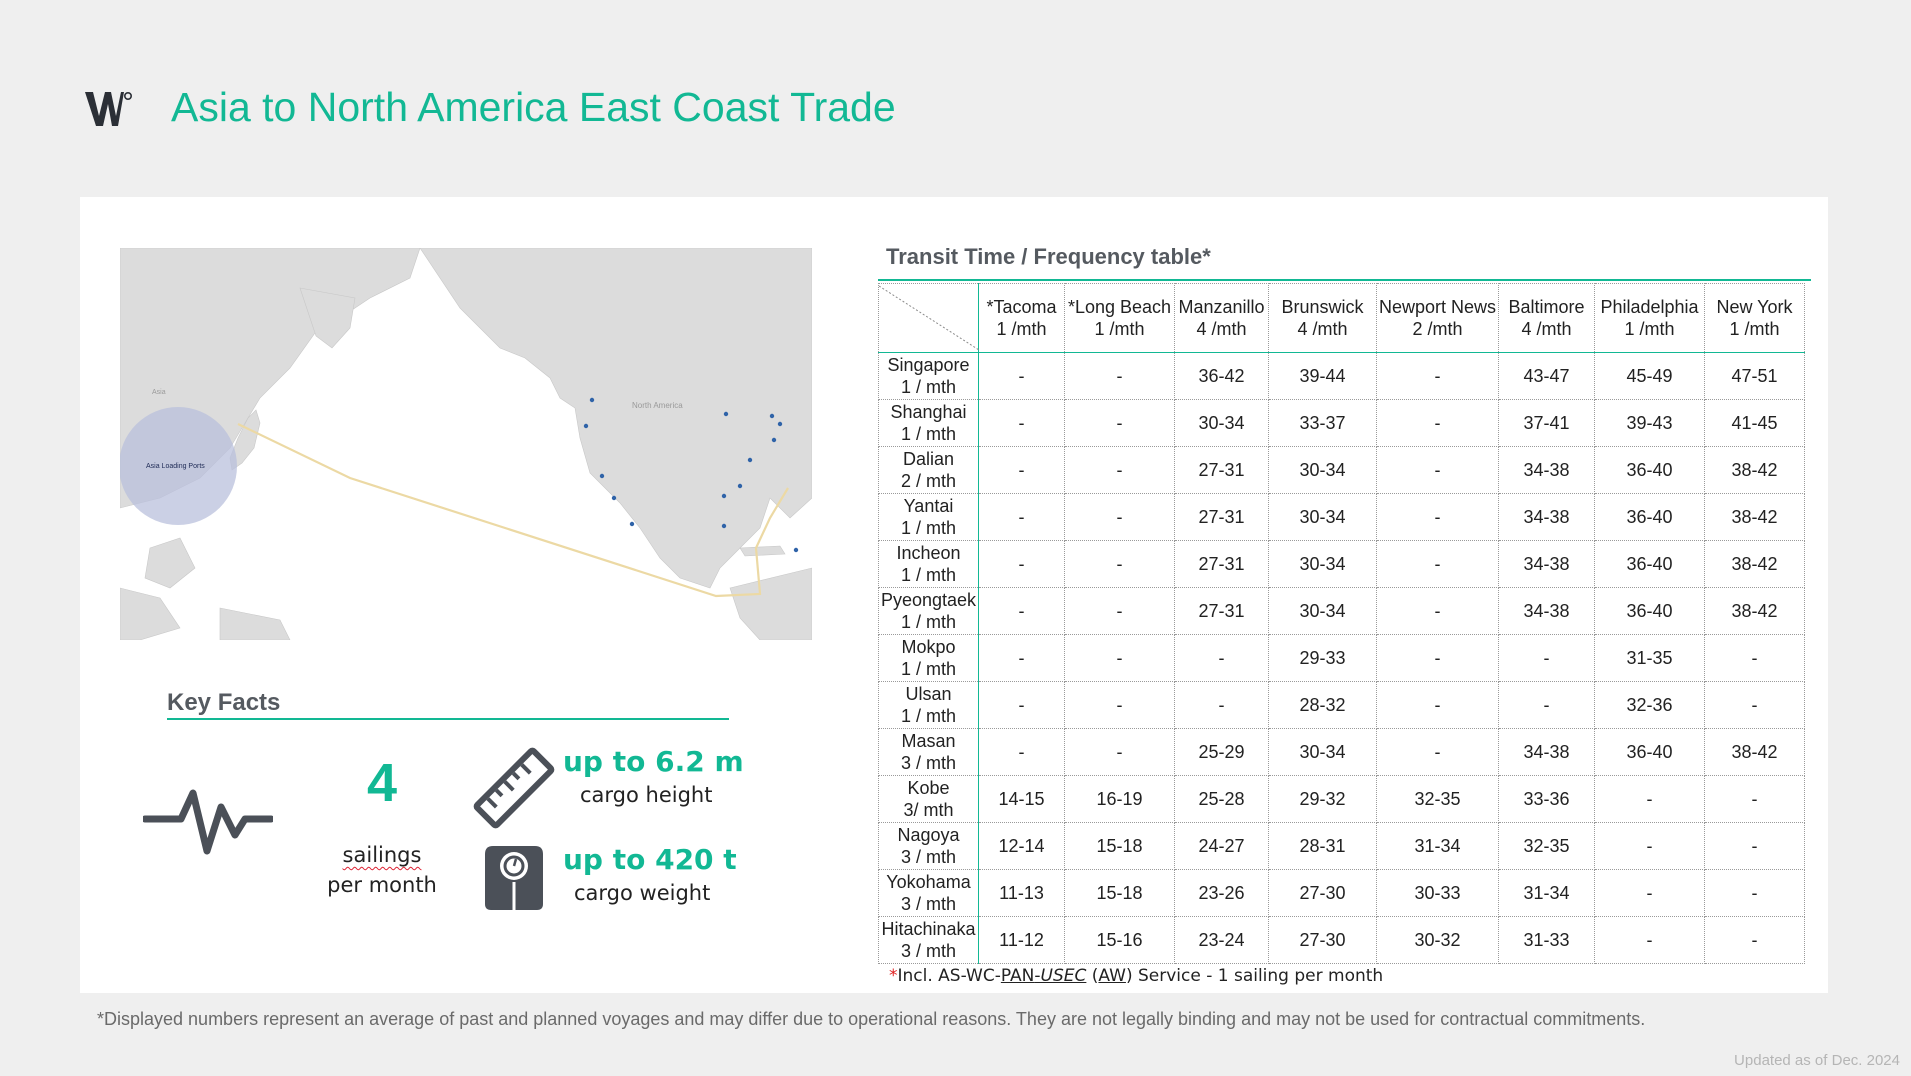  Describe the element at coordinates (1649, 307) in the screenshot. I see `column-name: Philadelphia` at that location.